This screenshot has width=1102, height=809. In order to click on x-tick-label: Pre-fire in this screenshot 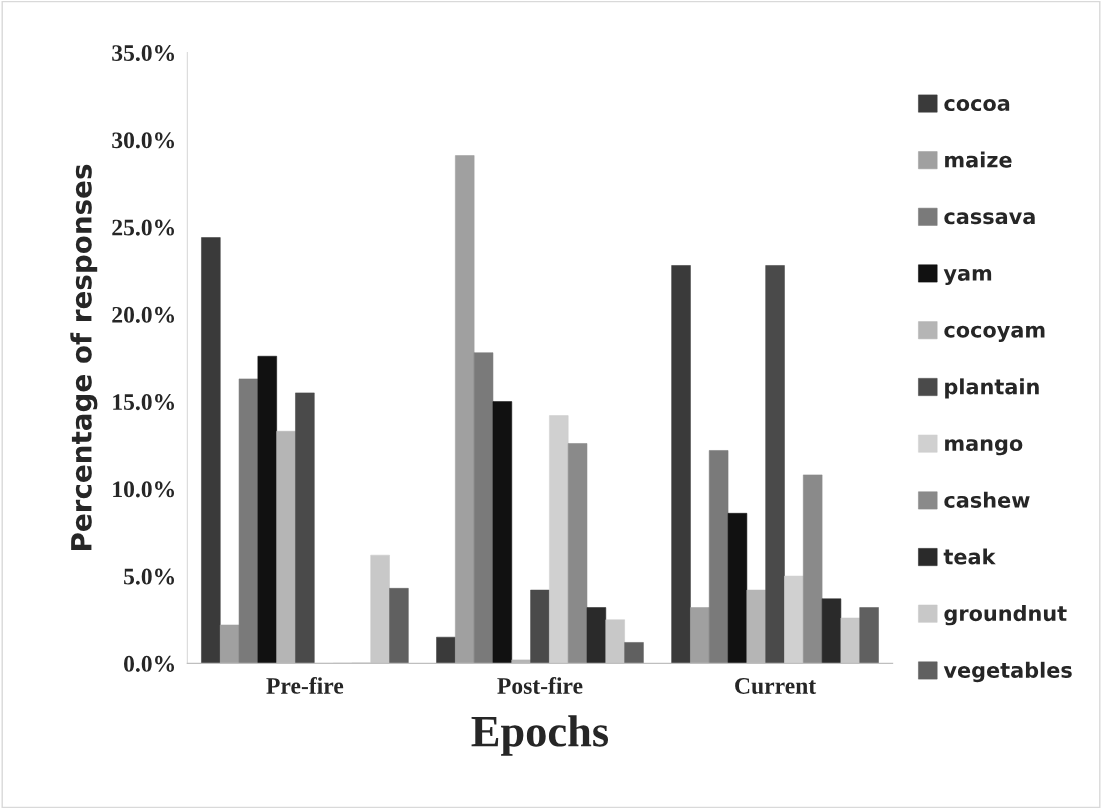, I will do `click(305, 685)`.